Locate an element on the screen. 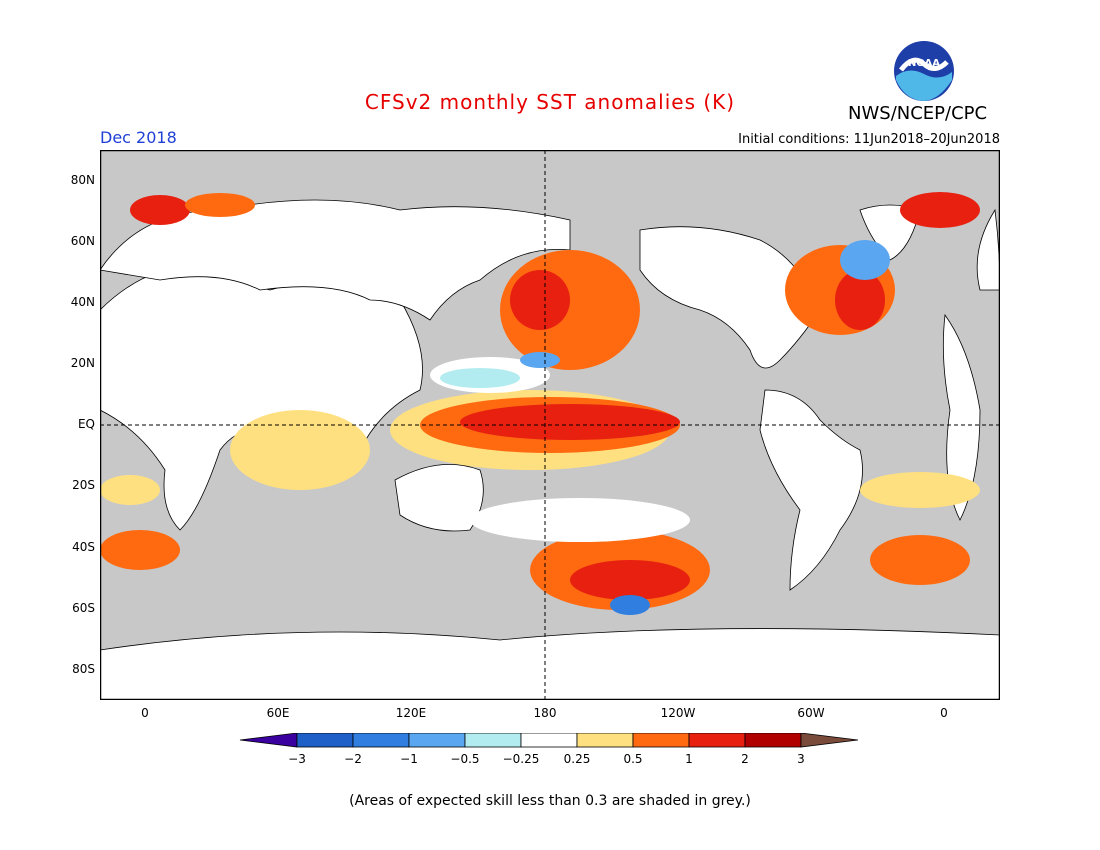  agency-label: NWS/NCEP/CPC is located at coordinates (918, 113).